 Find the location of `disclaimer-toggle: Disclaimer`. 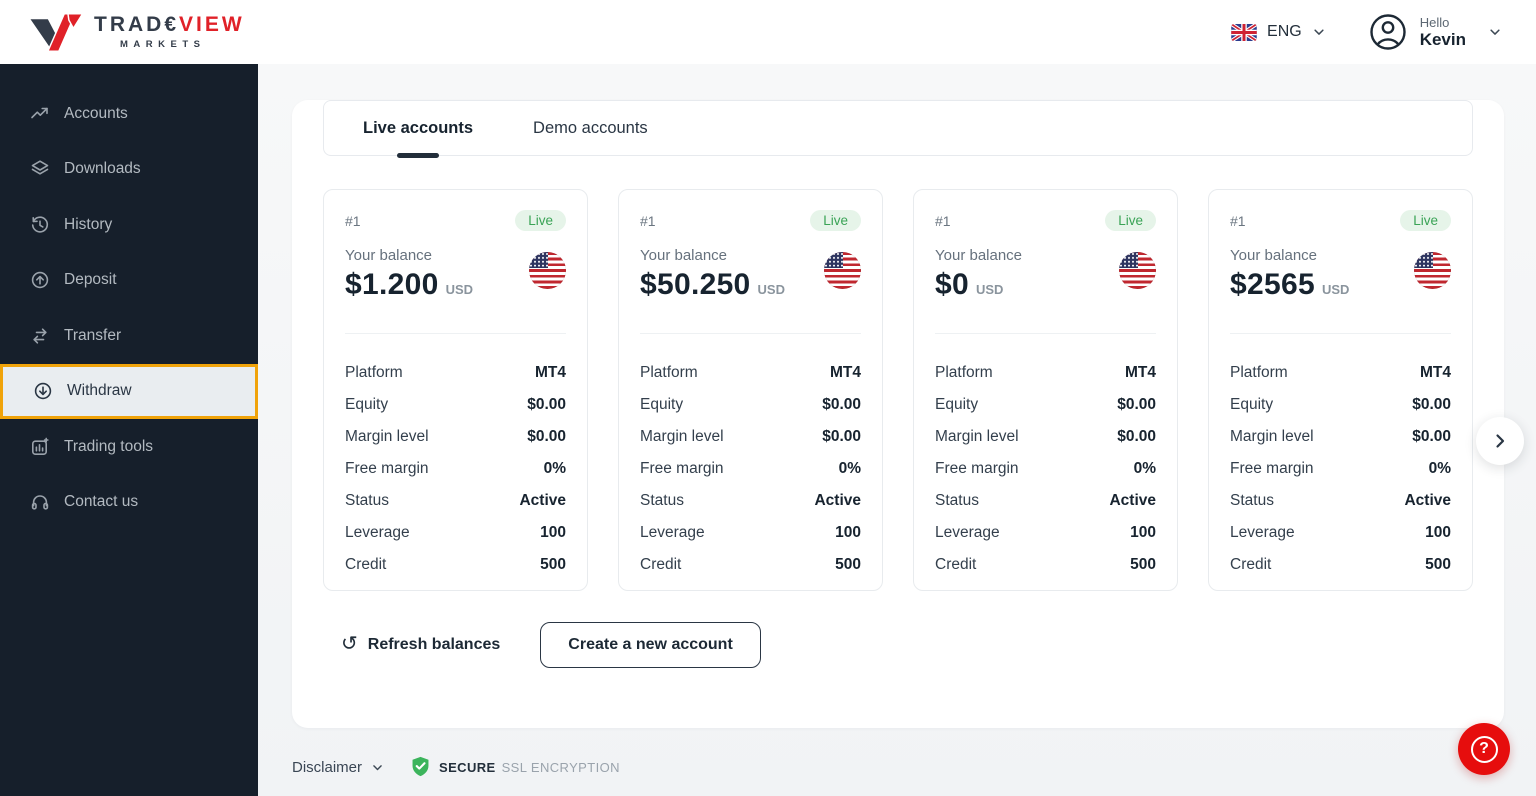

disclaimer-toggle: Disclaimer is located at coordinates (338, 767).